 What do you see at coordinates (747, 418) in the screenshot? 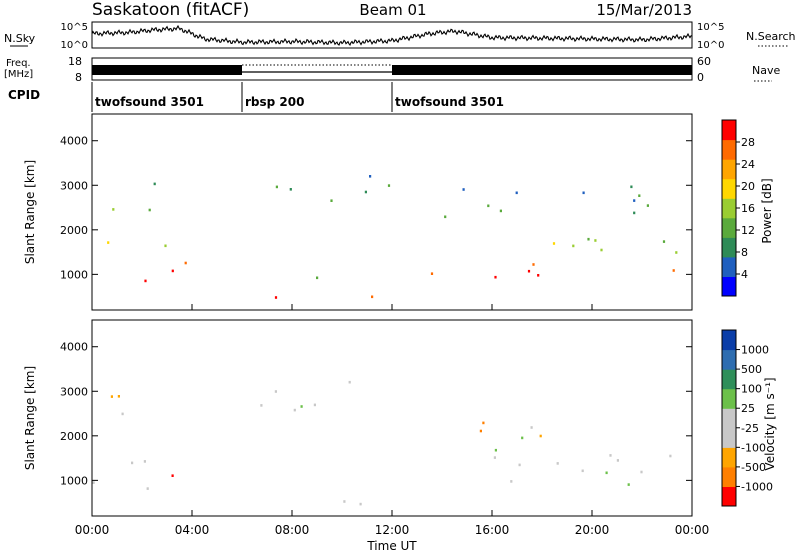
I see `velocity-colorbar: 1000 500 100 25 -25 -100 -500 -1000` at bounding box center [747, 418].